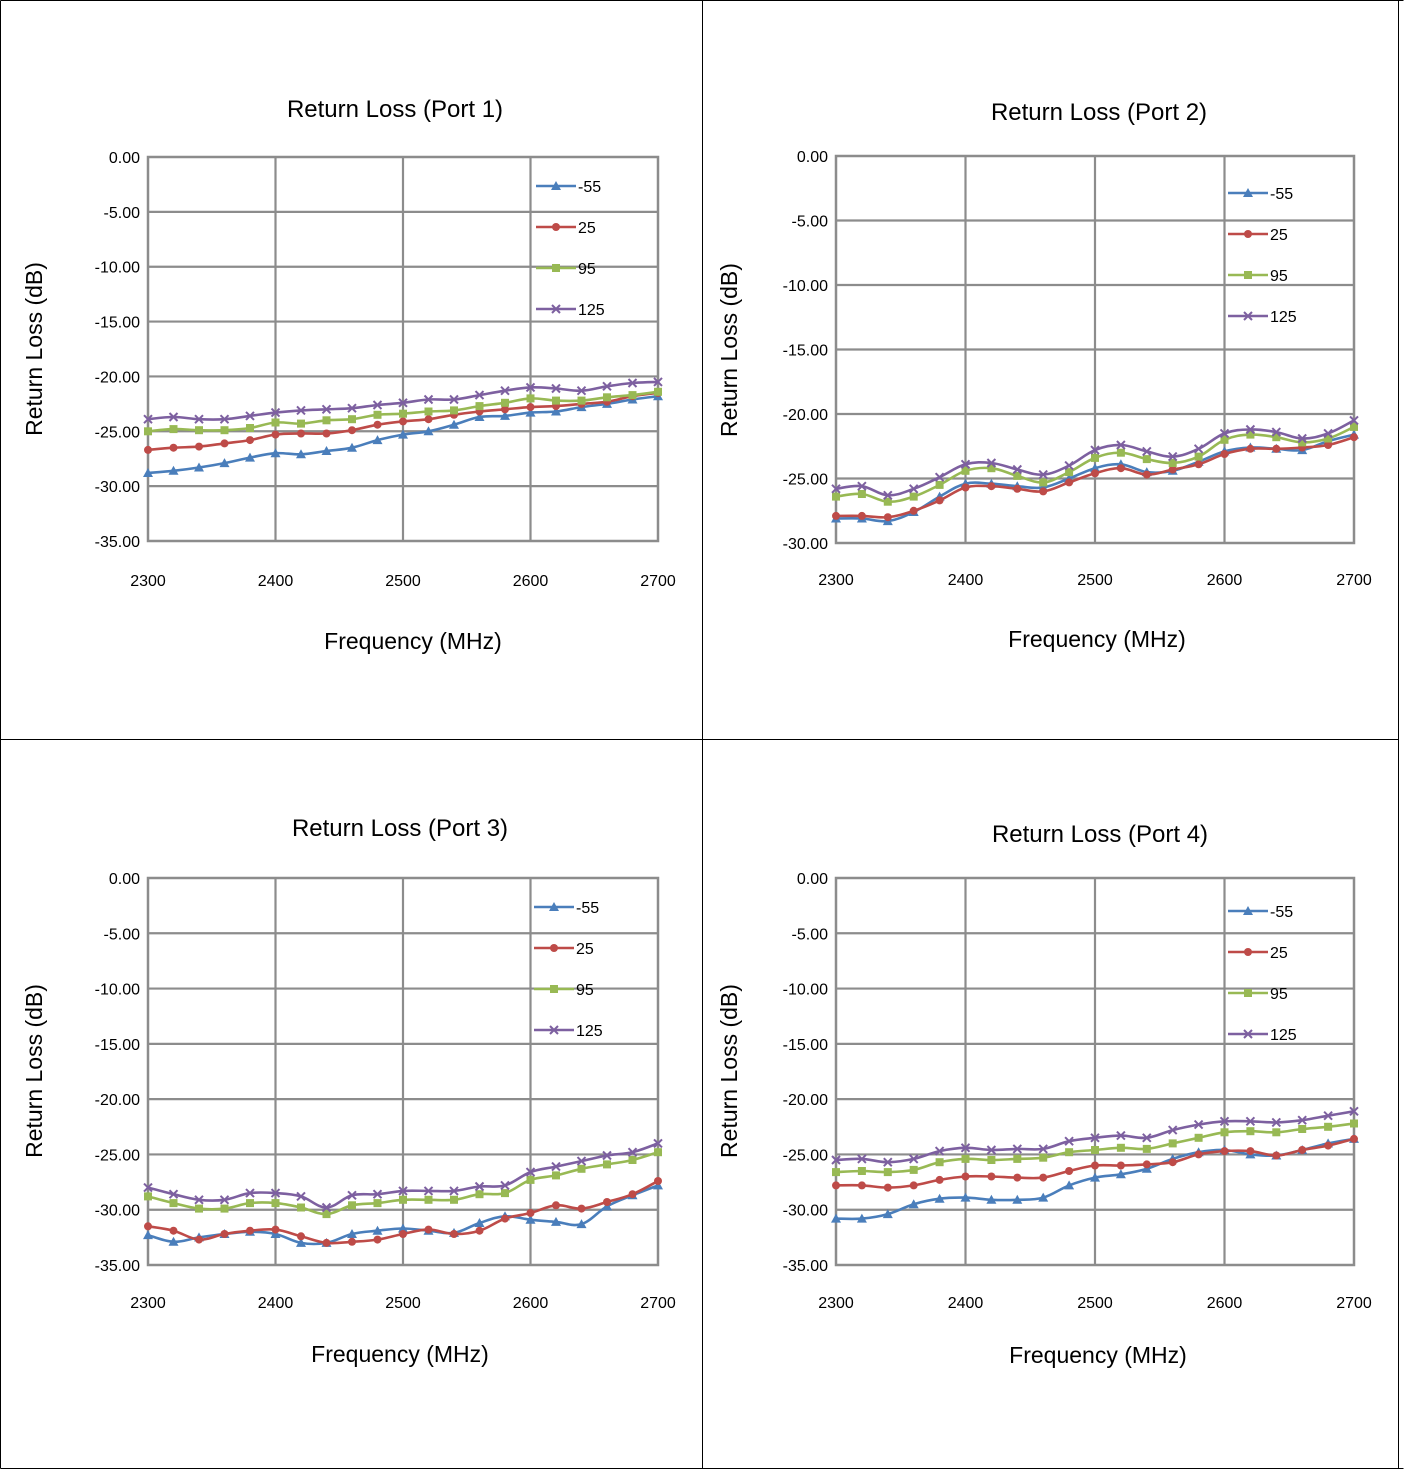 This screenshot has height=1469, width=1404. What do you see at coordinates (836, 580) in the screenshot?
I see `x-tick-label: 2300` at bounding box center [836, 580].